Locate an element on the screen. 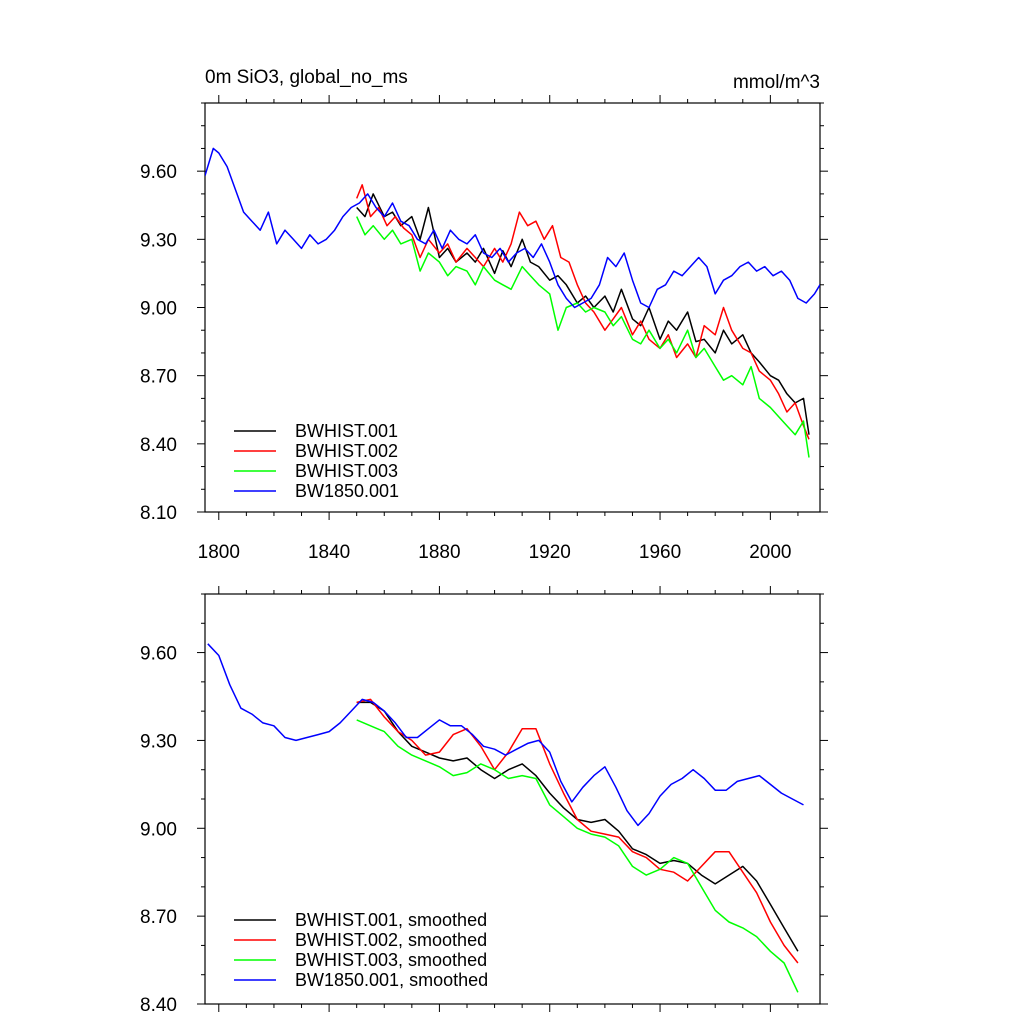 The height and width of the screenshot is (1024, 1024). x-tick-label: 1880 is located at coordinates (439, 552).